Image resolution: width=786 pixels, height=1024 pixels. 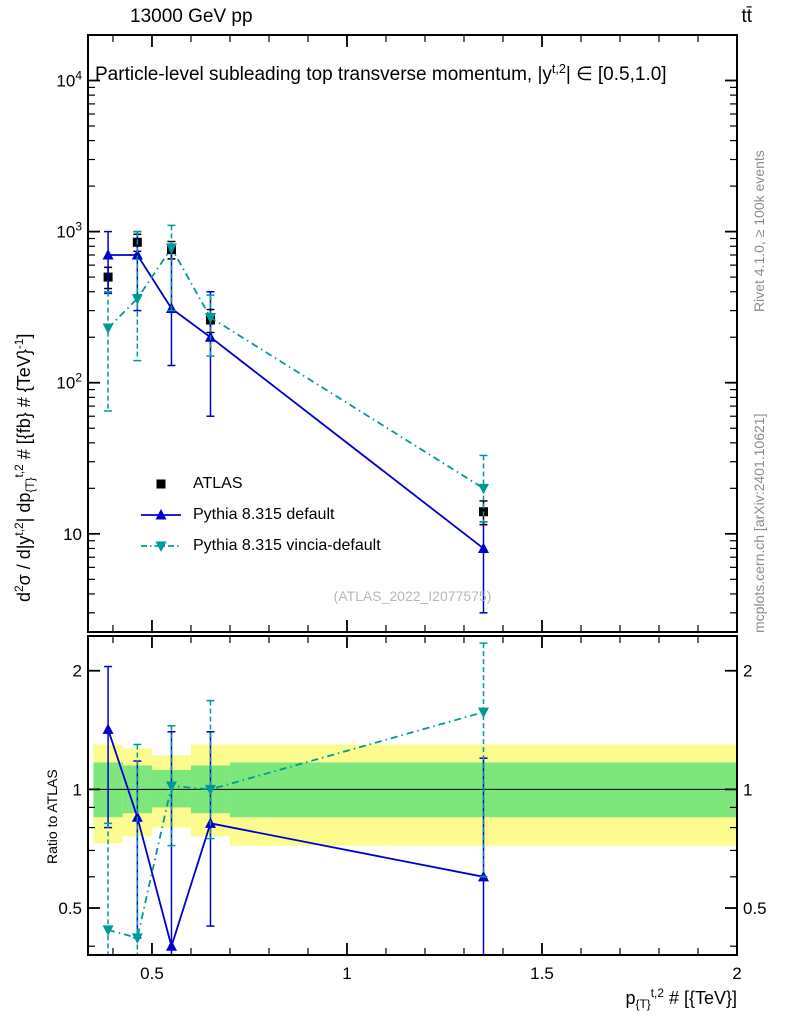 What do you see at coordinates (746, 16) in the screenshot?
I see `process-label: tt̄` at bounding box center [746, 16].